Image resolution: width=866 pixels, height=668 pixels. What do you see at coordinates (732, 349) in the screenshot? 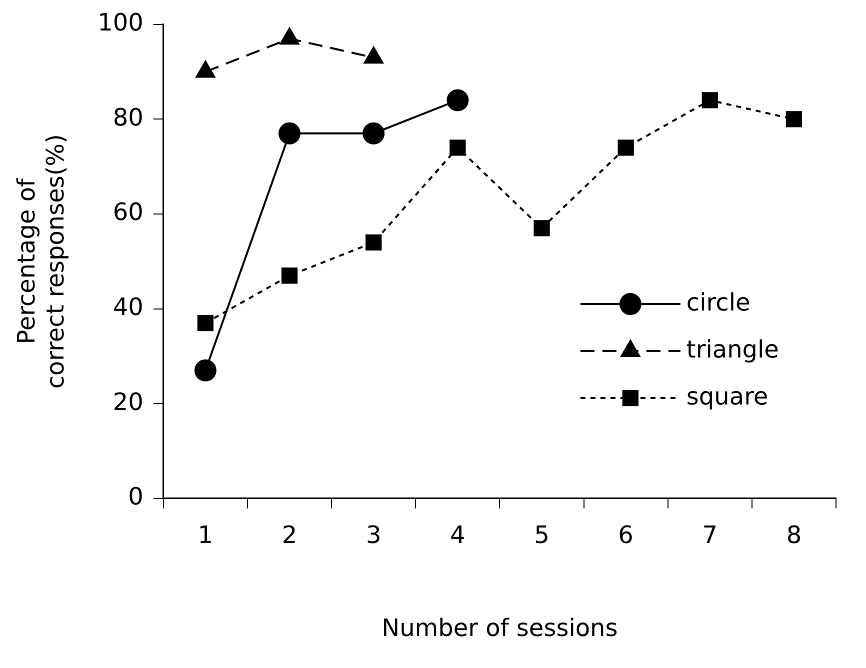
I see `legend-label: triangle` at bounding box center [732, 349].